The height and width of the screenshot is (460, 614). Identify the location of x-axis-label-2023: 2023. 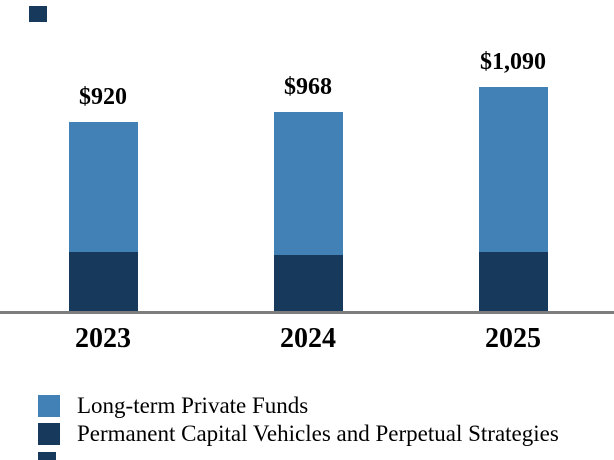
(103, 338).